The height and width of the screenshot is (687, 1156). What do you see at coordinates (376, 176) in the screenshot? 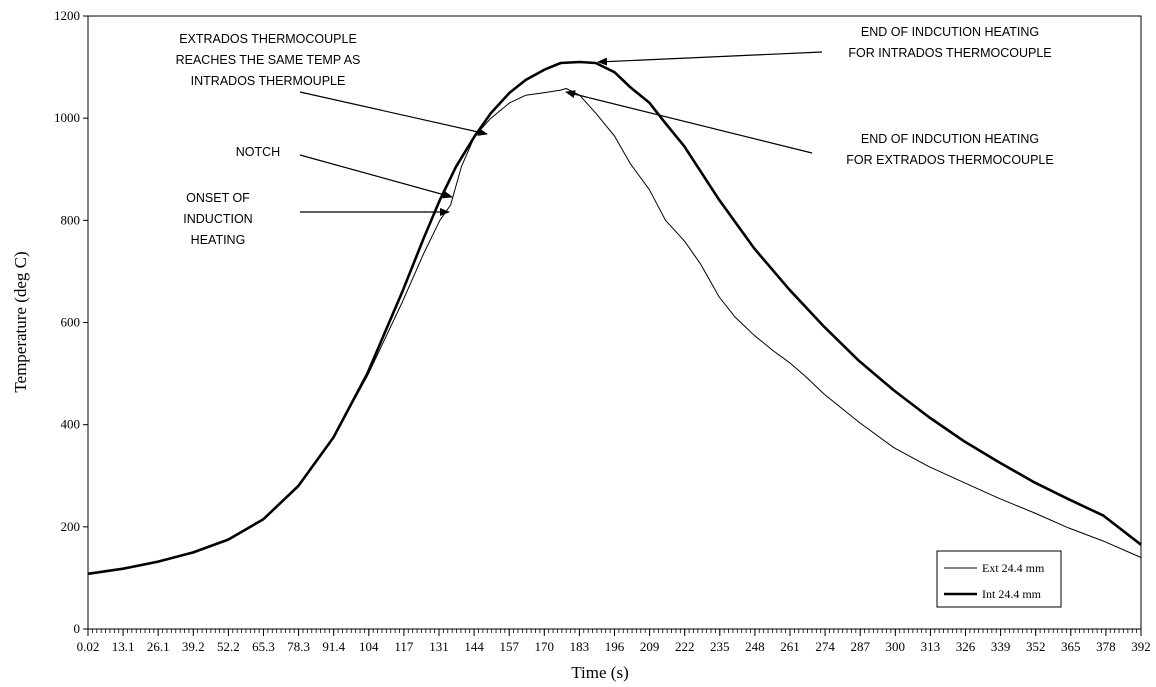
I see `annotation-notch-arrow` at bounding box center [376, 176].